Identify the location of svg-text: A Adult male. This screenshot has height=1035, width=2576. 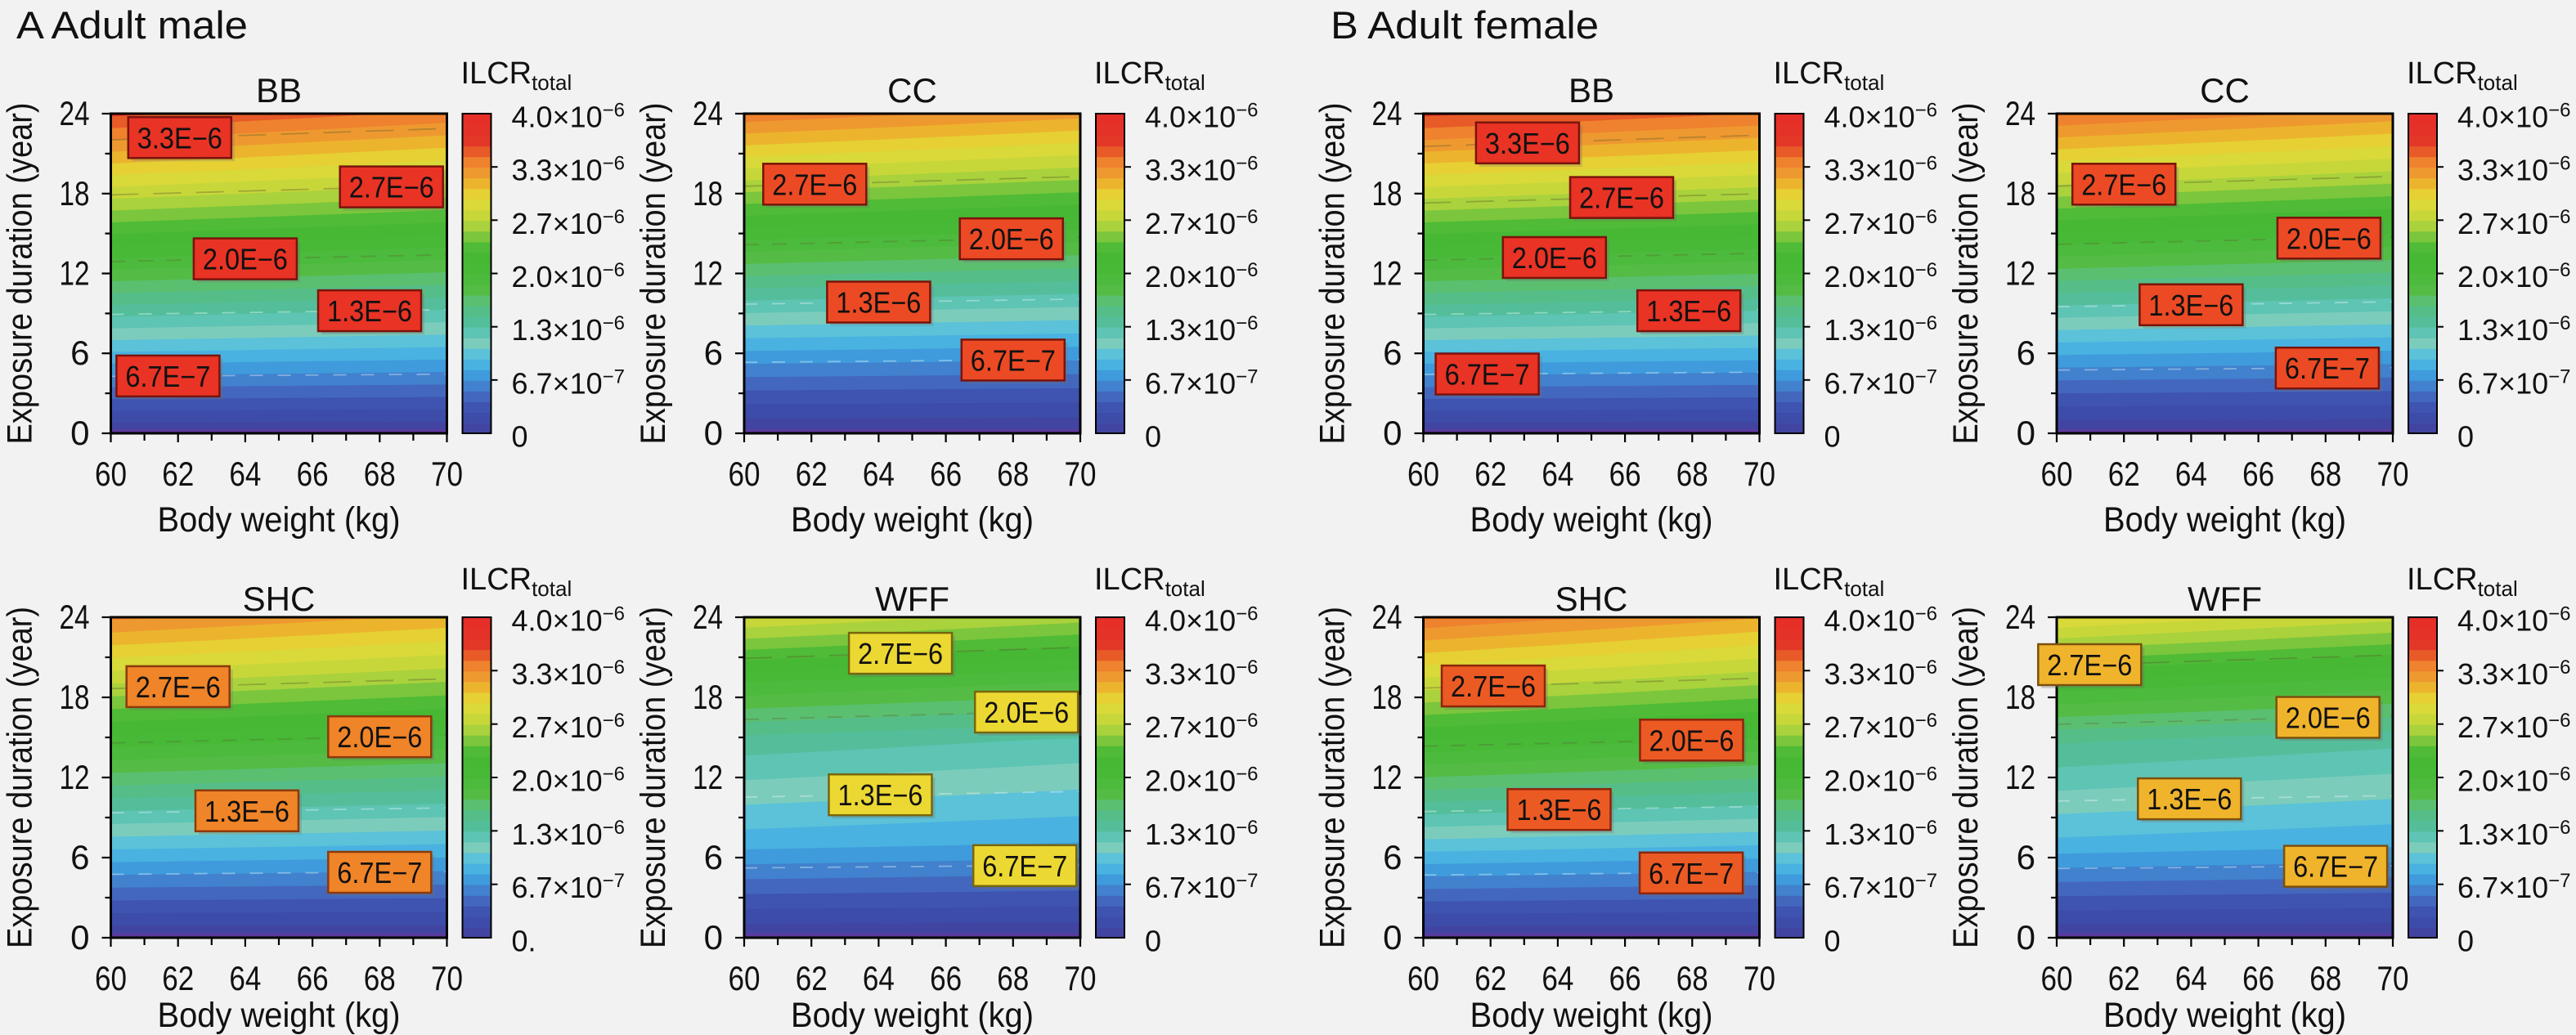
(132, 25).